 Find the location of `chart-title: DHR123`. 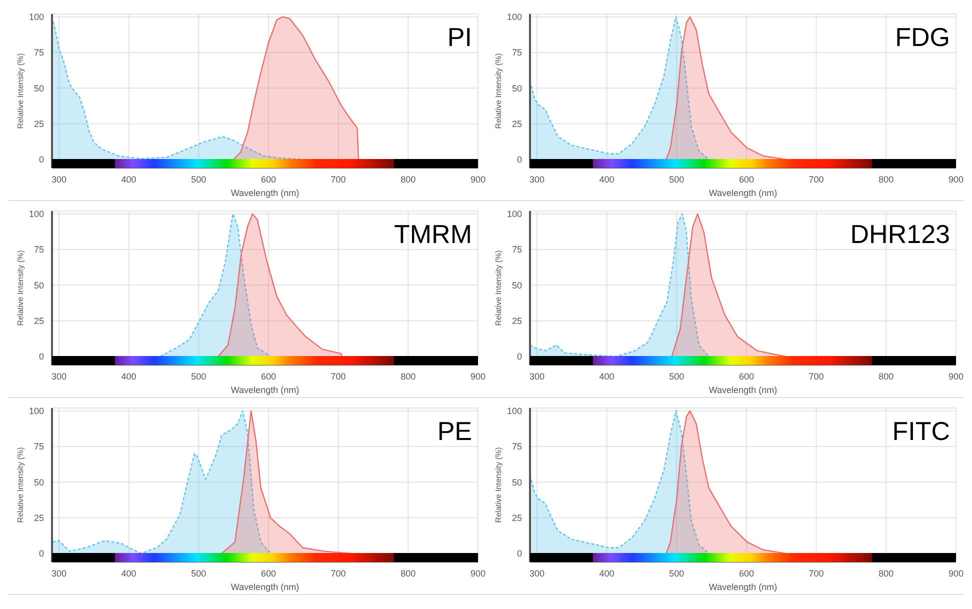

chart-title: DHR123 is located at coordinates (900, 234).